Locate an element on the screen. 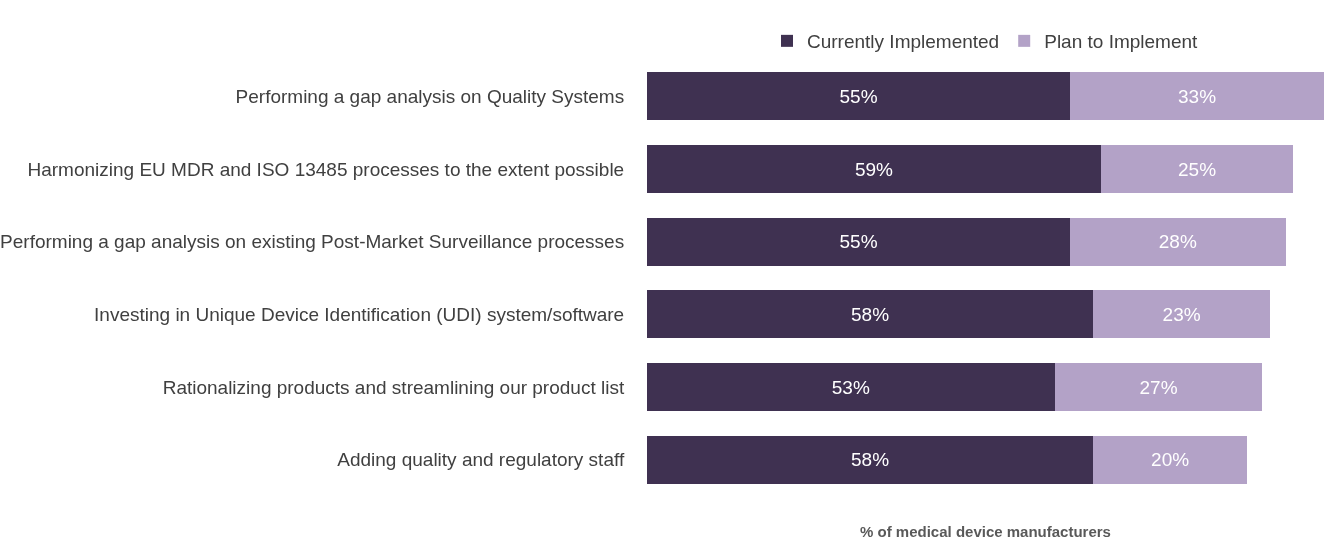 This screenshot has height=556, width=1324. data-label: 27% is located at coordinates (1158, 387).